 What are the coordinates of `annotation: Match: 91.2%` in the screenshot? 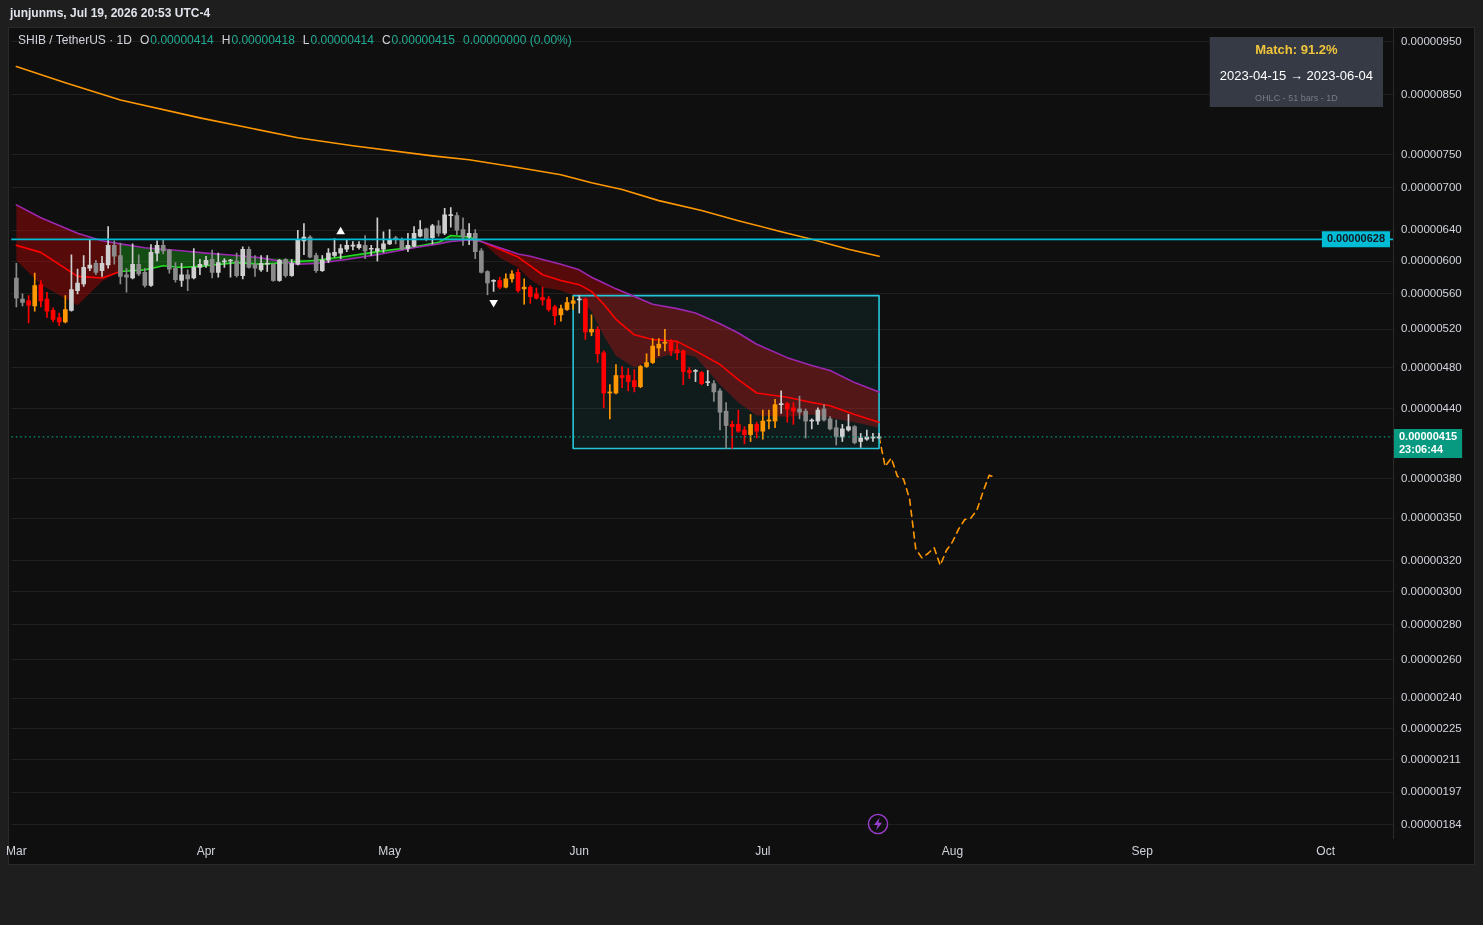 It's located at (1296, 49).